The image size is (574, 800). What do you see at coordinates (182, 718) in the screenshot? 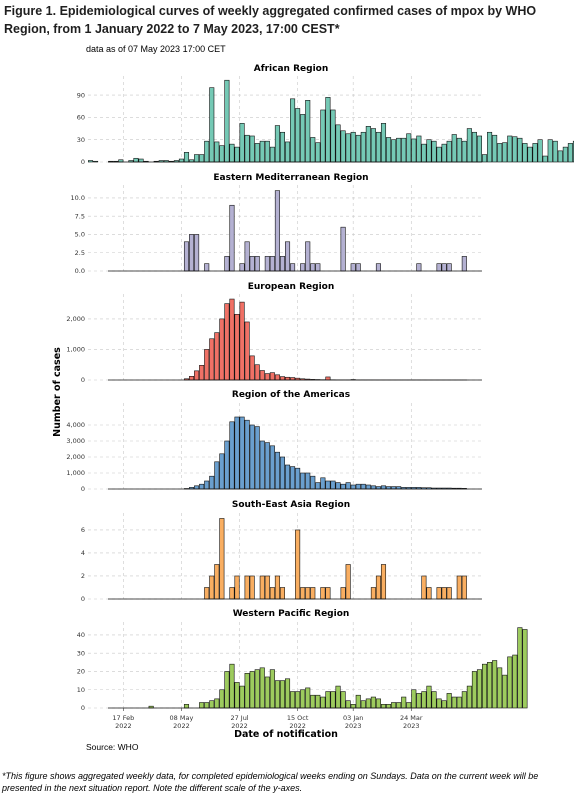
I see `x-tick-label: 08 May` at bounding box center [182, 718].